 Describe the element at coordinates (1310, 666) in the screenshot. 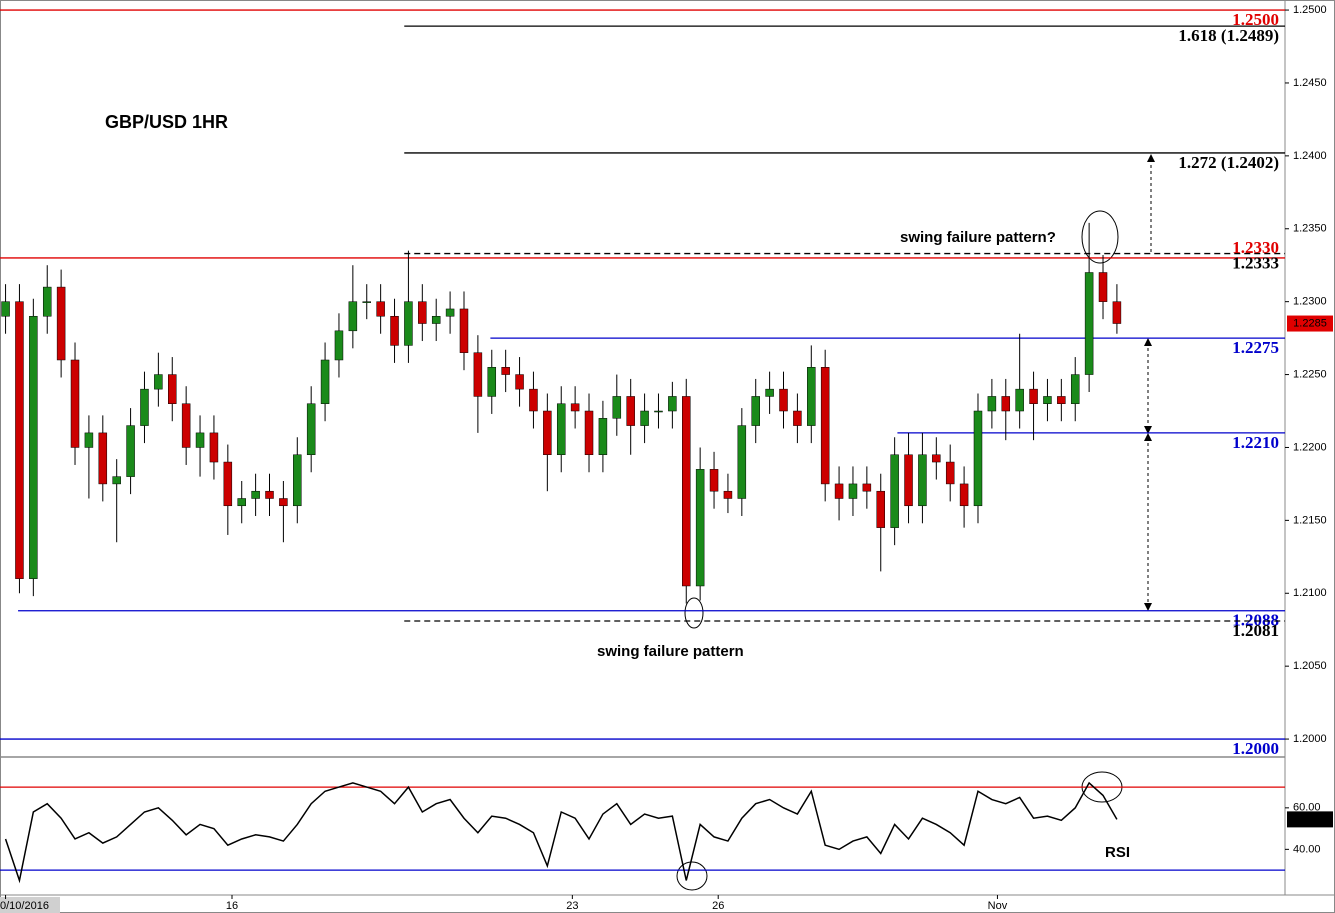

I see `y-tick-label: 1.2050` at that location.